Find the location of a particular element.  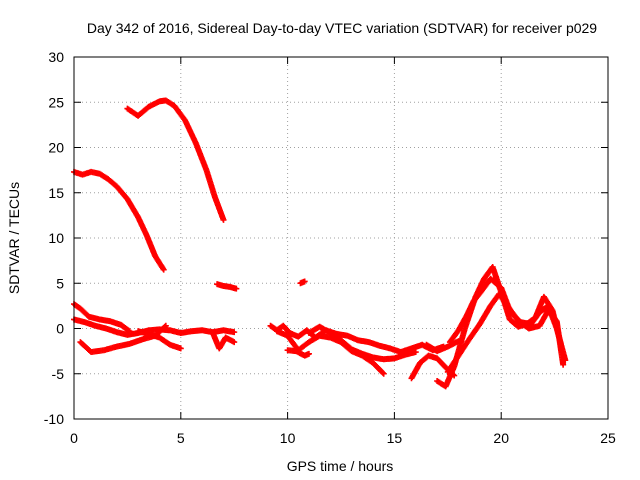

x-tick-label: 25 is located at coordinates (608, 438).